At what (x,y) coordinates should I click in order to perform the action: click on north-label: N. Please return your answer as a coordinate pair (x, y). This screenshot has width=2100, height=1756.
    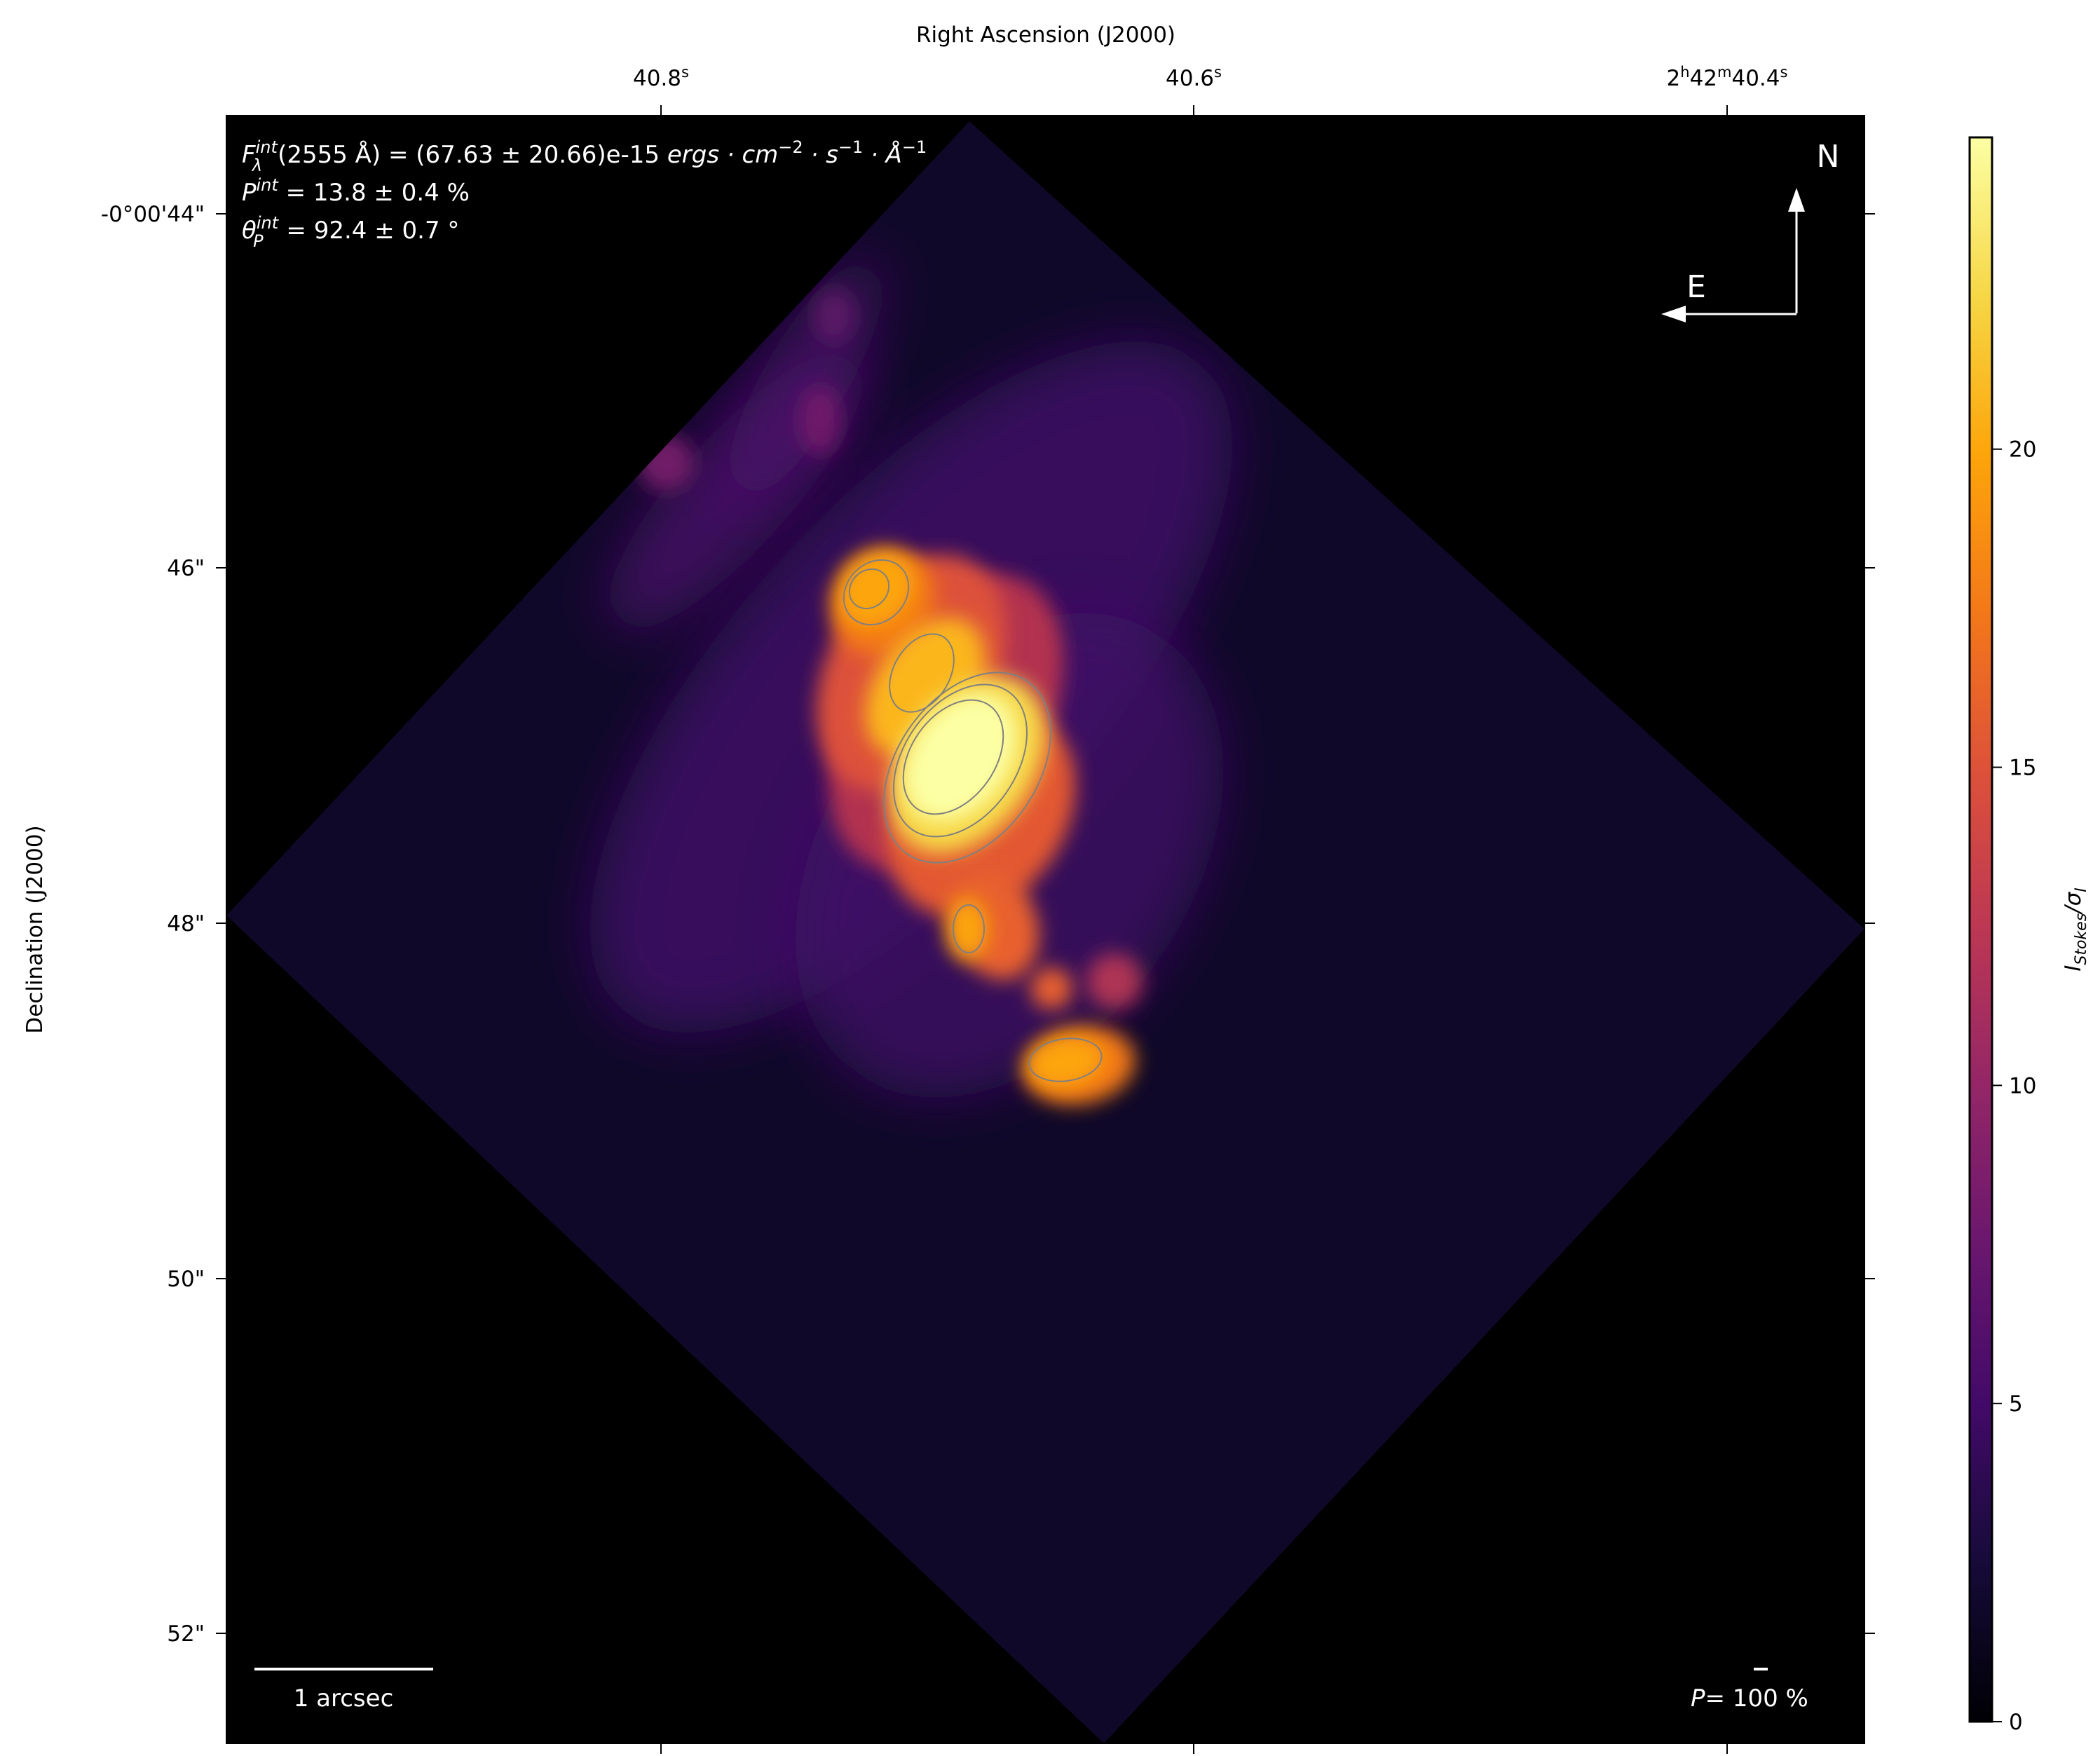
    Looking at the image, I should click on (1829, 157).